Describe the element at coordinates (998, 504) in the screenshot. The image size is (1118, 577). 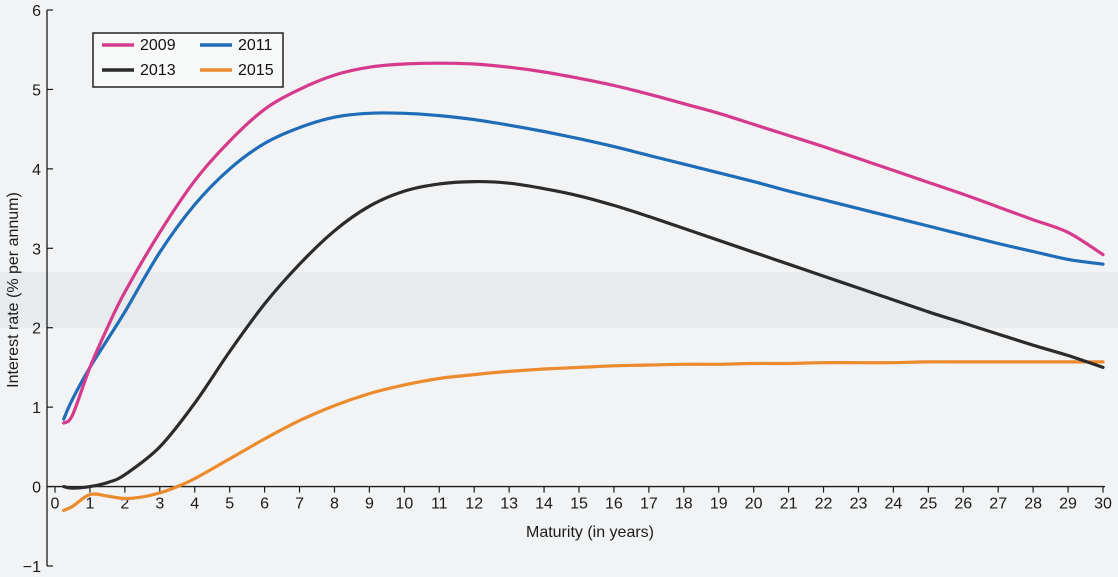
I see `x-tick-label: 27` at that location.